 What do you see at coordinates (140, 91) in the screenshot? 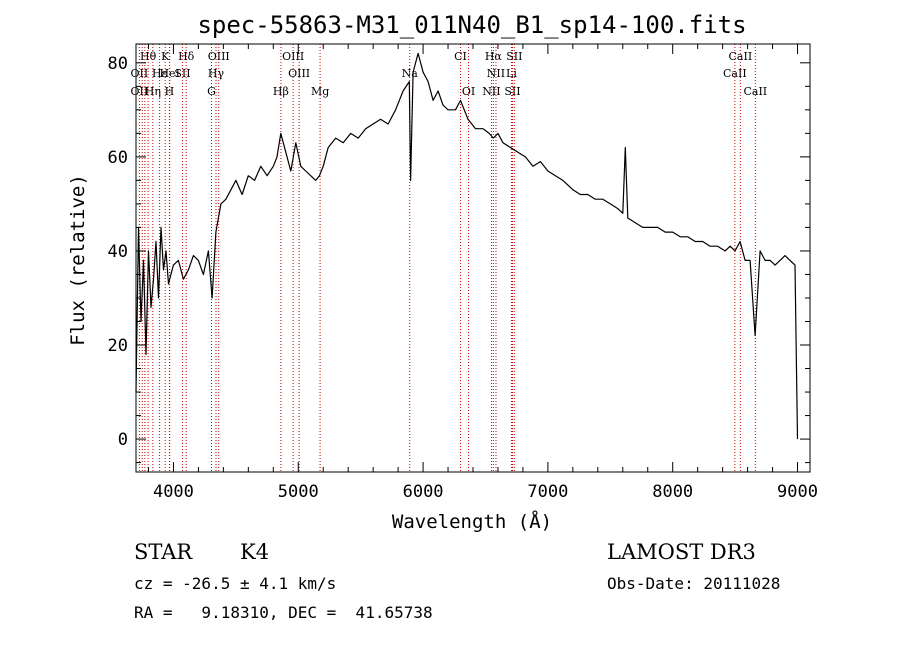
I see `line-label-19: OII` at bounding box center [140, 91].